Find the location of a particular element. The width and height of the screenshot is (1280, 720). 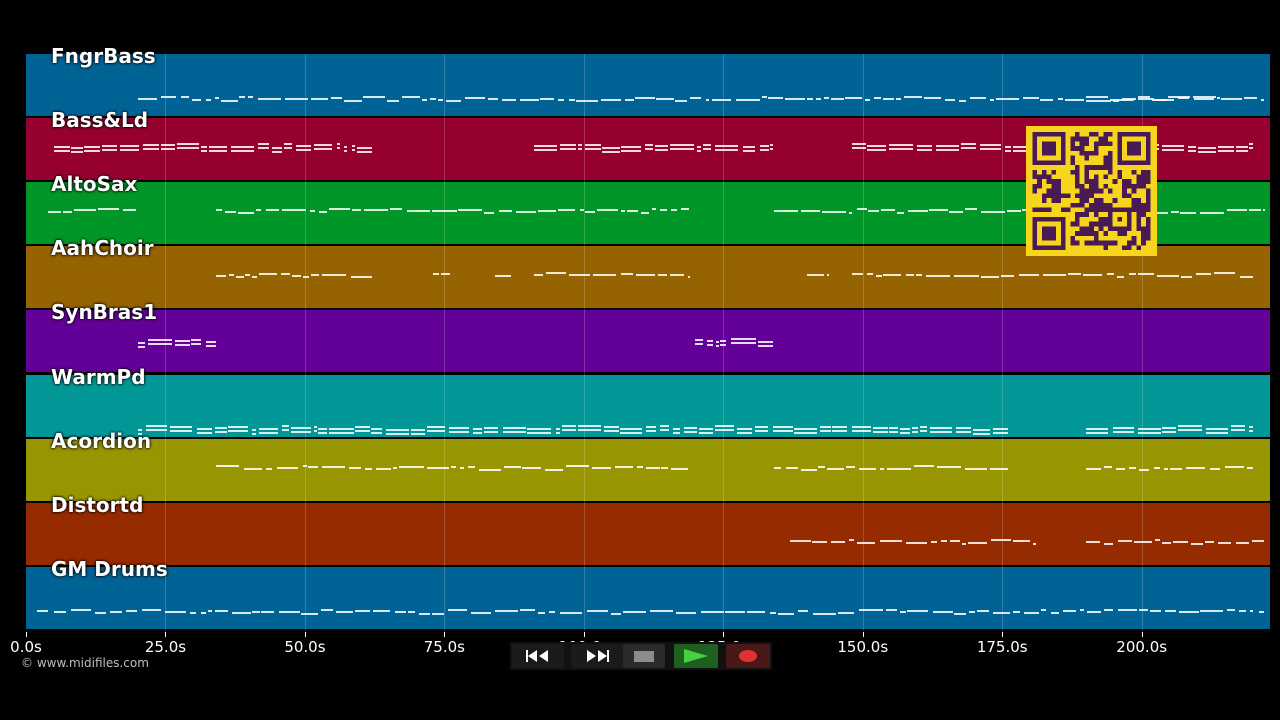

track-label: AahChoir is located at coordinates (102, 248).